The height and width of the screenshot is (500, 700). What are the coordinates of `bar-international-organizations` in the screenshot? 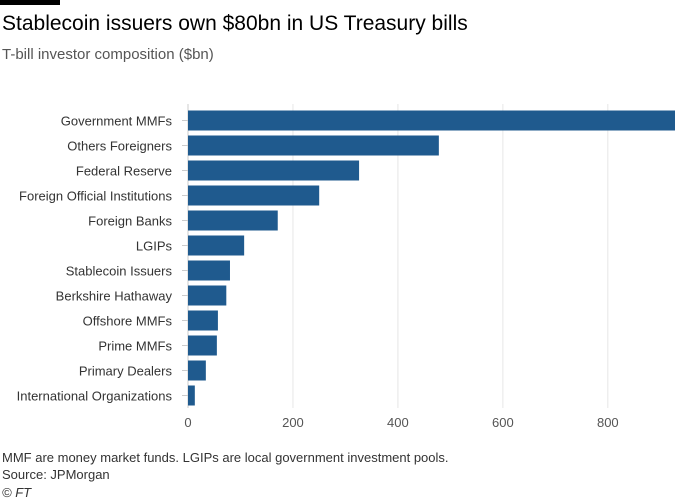 It's located at (191, 395).